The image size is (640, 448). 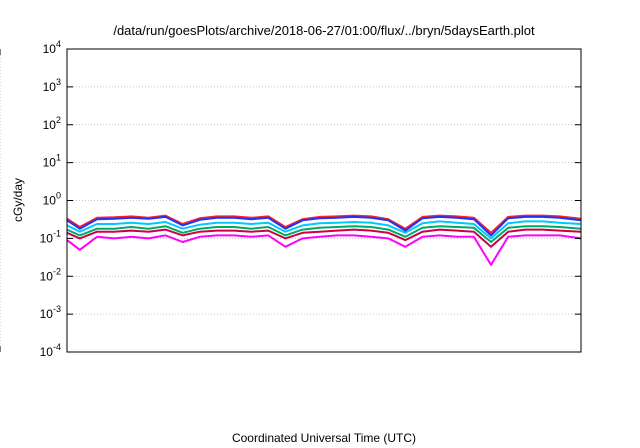 What do you see at coordinates (52, 161) in the screenshot?
I see `y-tick-label: 10¹` at bounding box center [52, 161].